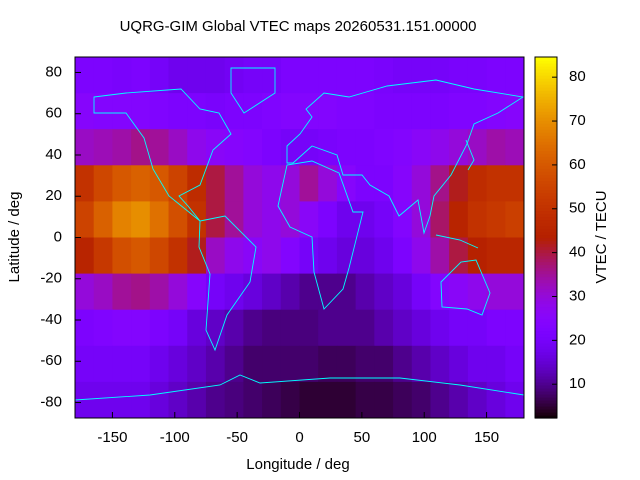  I want to click on colorbar-tick-label: 10, so click(577, 383).